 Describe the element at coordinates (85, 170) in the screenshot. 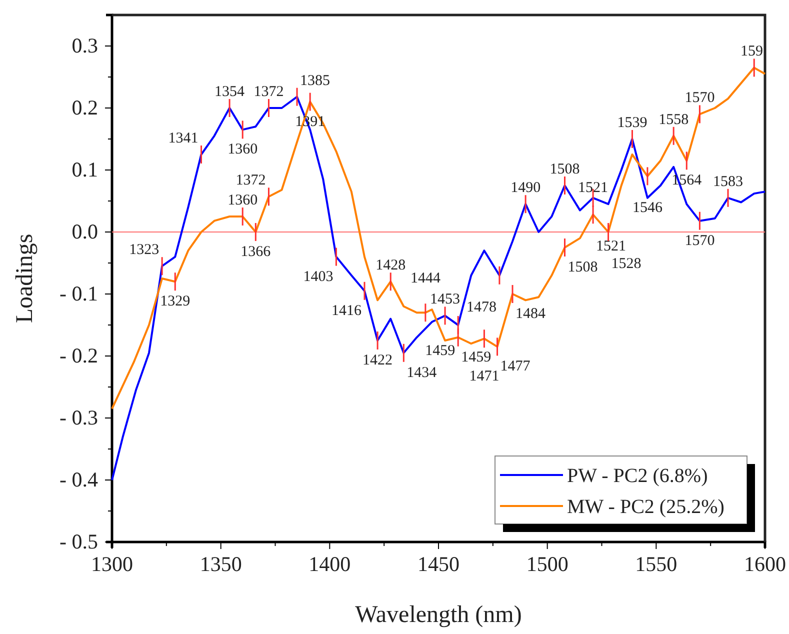

I see `y-tick-label: 0.1` at that location.